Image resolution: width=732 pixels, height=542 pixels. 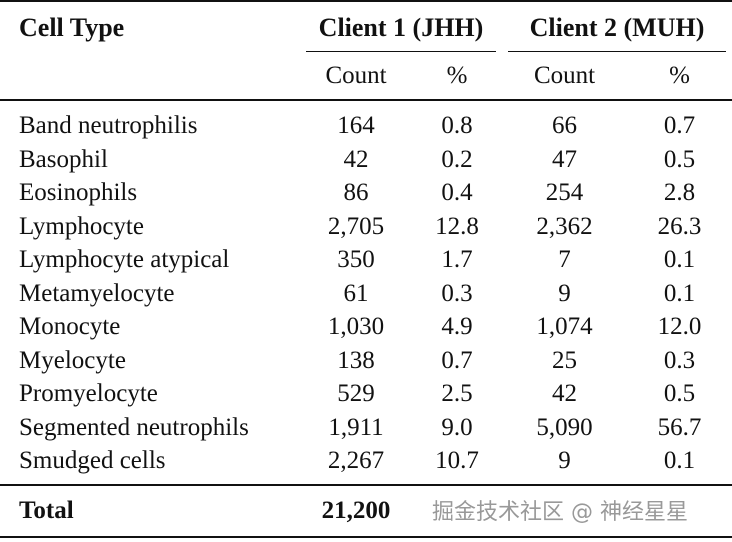 I want to click on total-label: Total, so click(x=46, y=510).